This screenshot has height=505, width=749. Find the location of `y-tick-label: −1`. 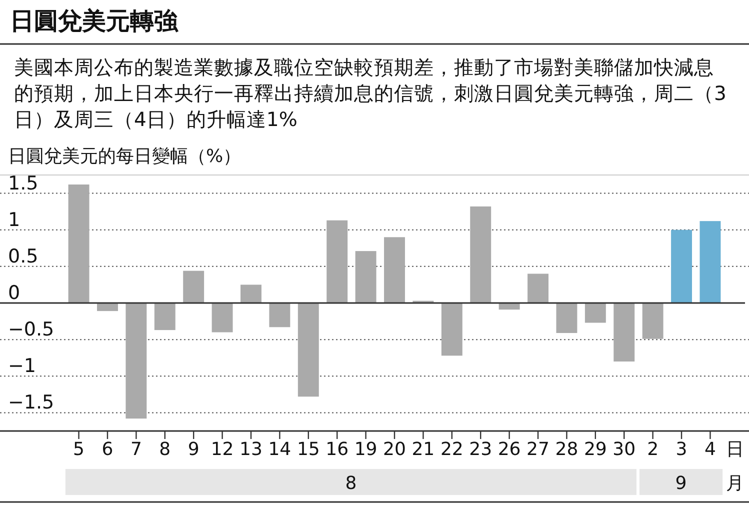

y-tick-label: −1 is located at coordinates (22, 366).